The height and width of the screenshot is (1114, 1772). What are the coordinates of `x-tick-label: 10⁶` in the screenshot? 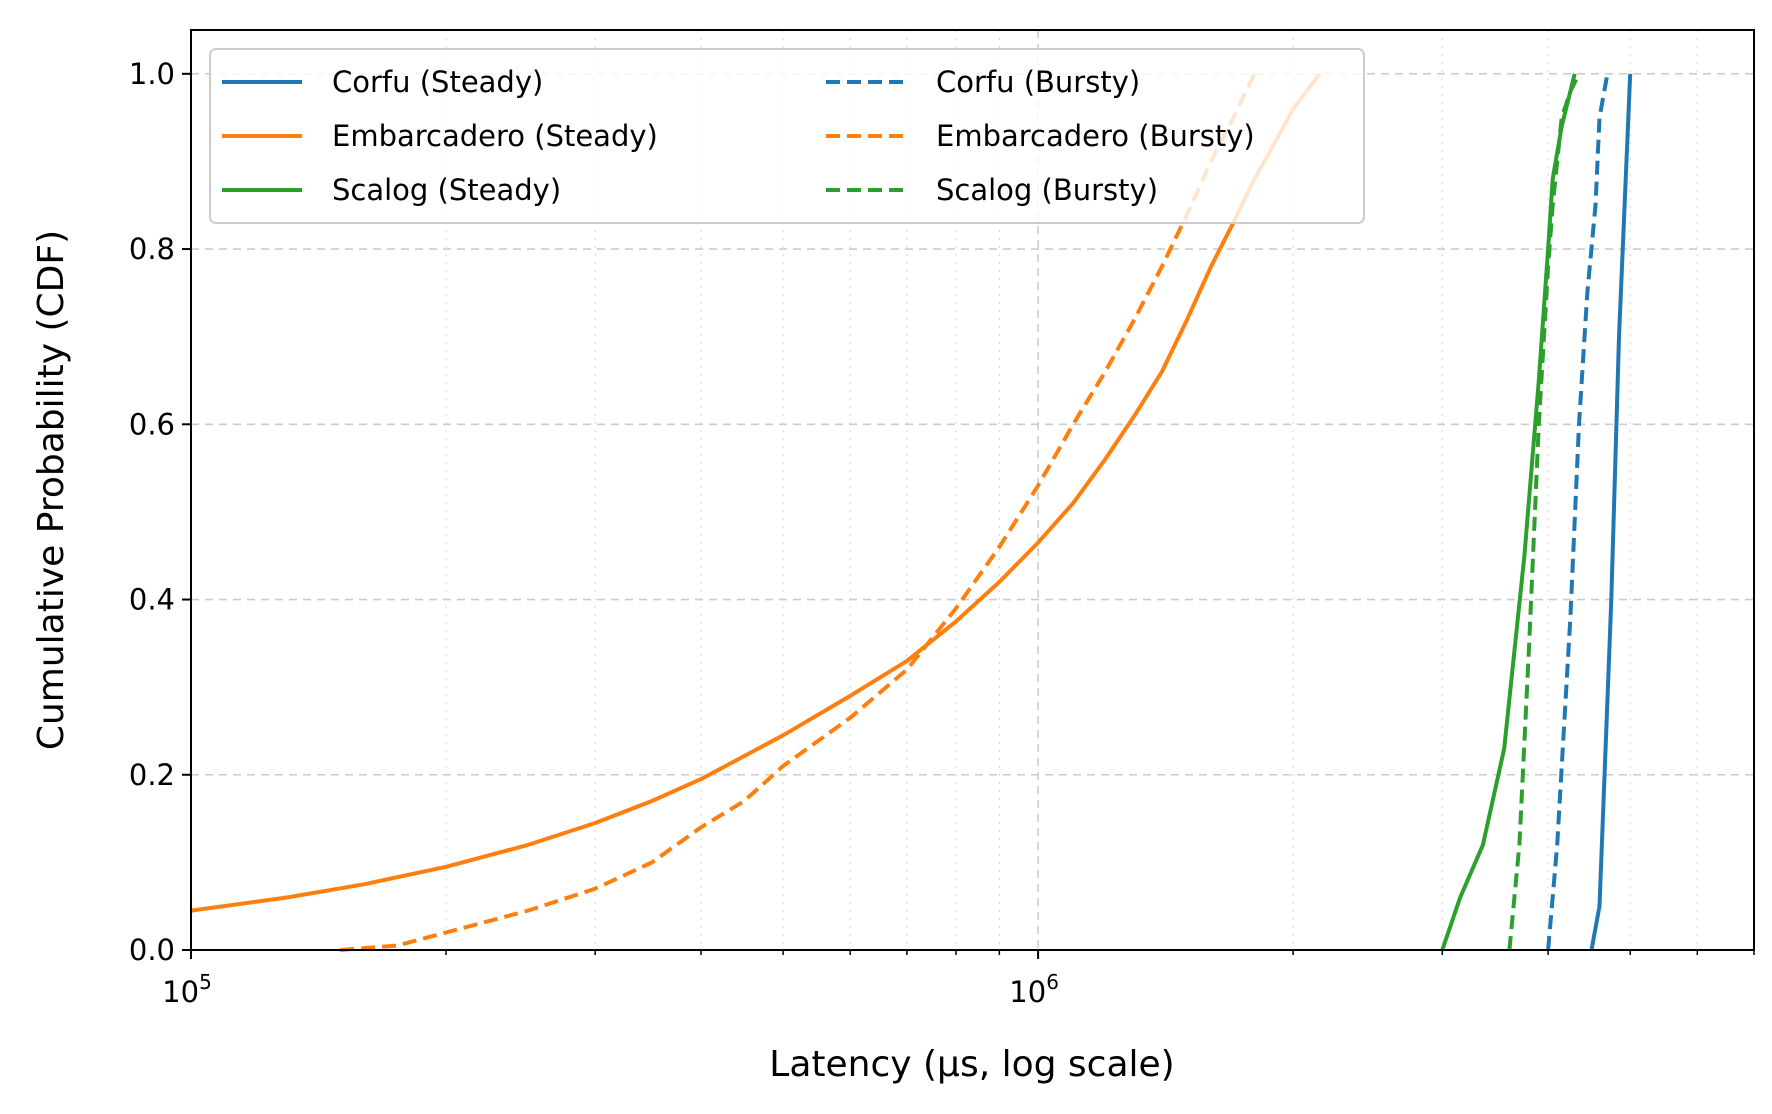 It's located at (1034, 989).